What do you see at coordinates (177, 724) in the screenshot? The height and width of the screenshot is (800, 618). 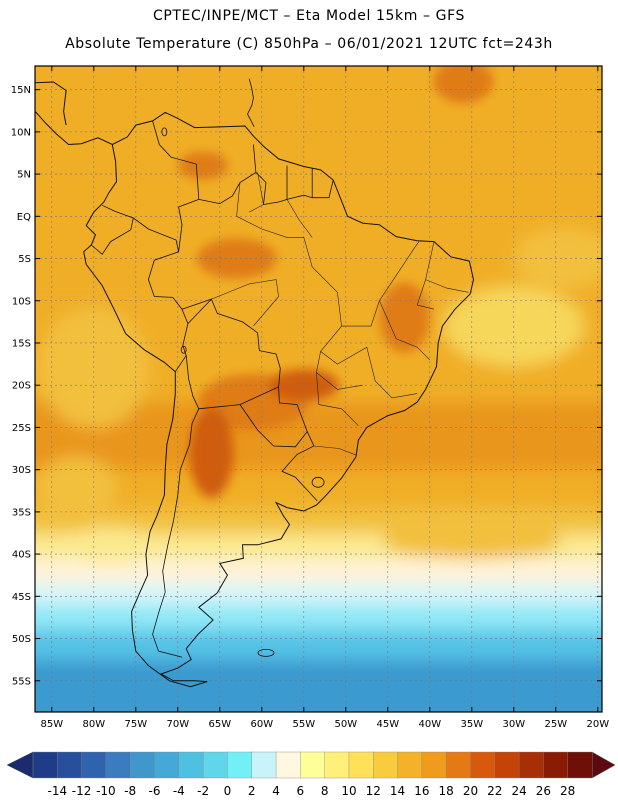 I see `lon-label: 70W` at bounding box center [177, 724].